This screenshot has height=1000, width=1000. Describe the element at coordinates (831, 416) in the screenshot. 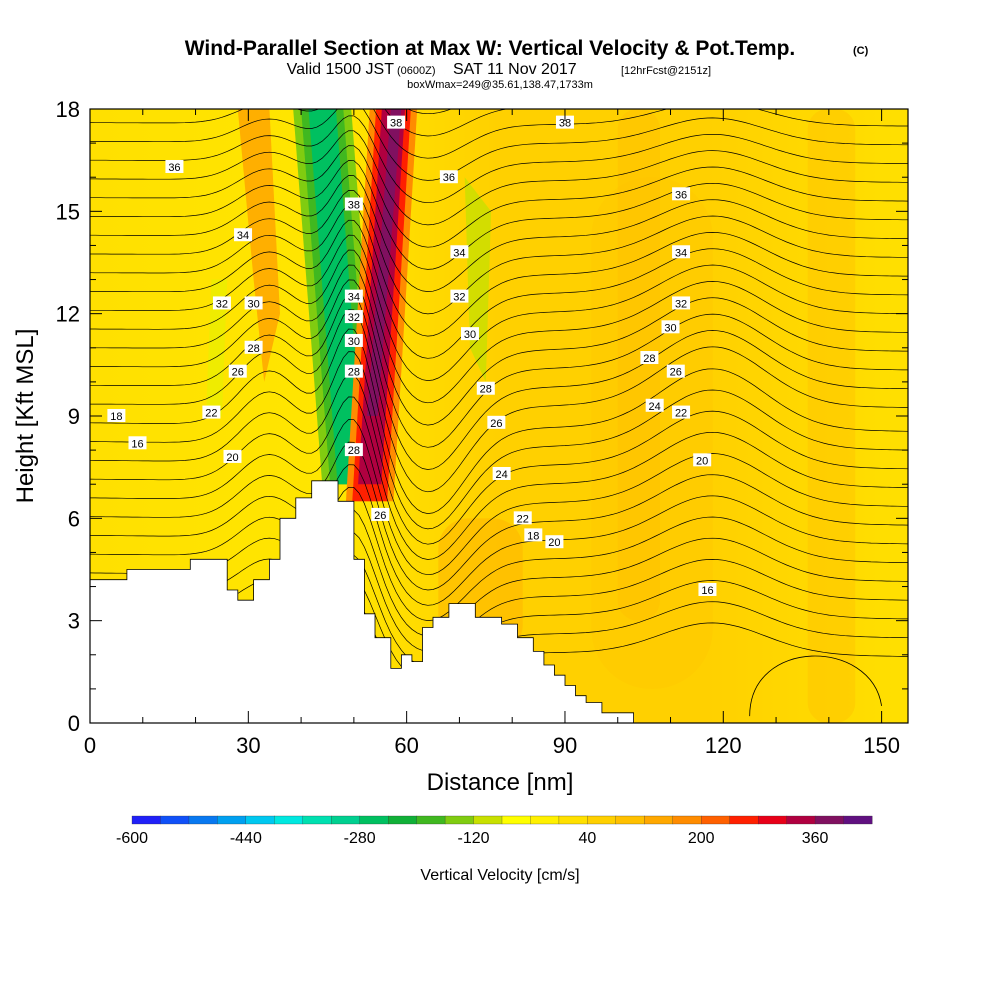

I see `field-patch` at that location.